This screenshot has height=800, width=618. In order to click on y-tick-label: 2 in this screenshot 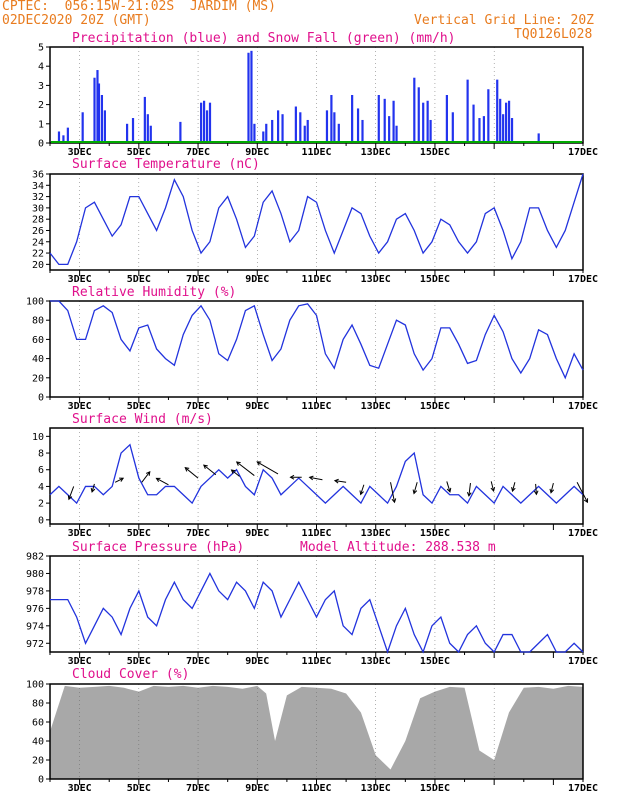, I will do `click(41, 504)`.